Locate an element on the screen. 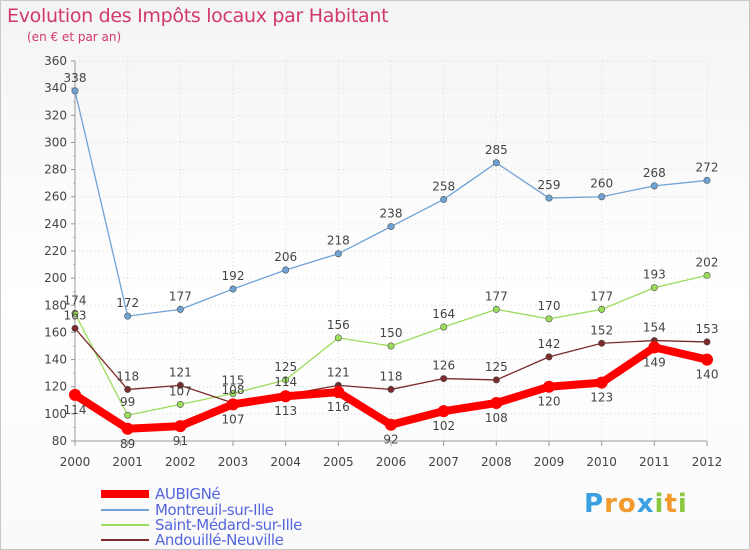  x-tick-label: 2005 is located at coordinates (338, 462).